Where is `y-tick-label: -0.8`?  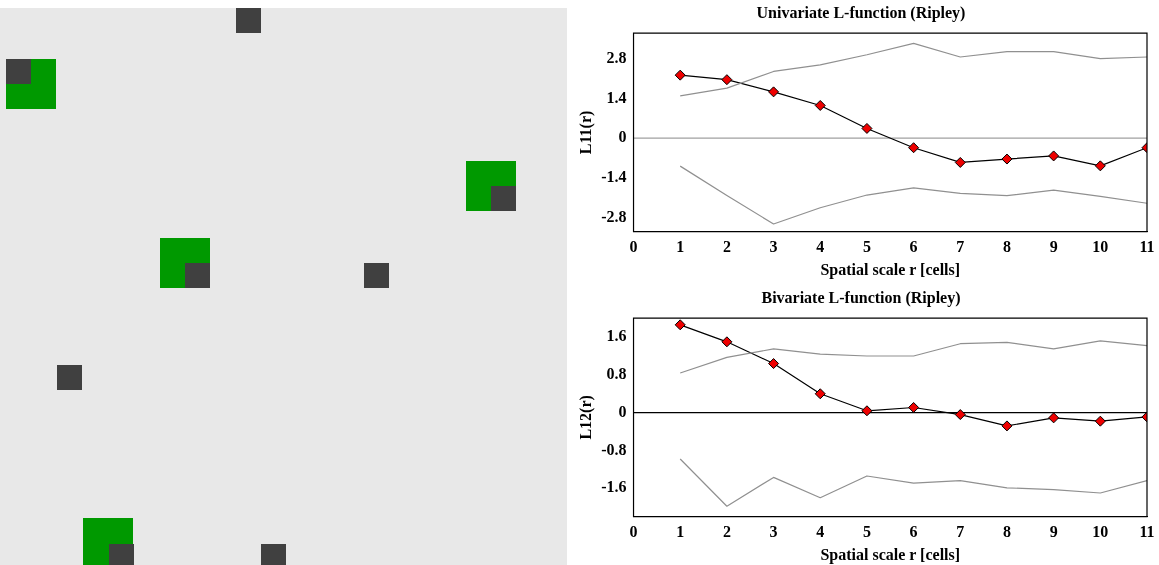
y-tick-label: -0.8 is located at coordinates (614, 449).